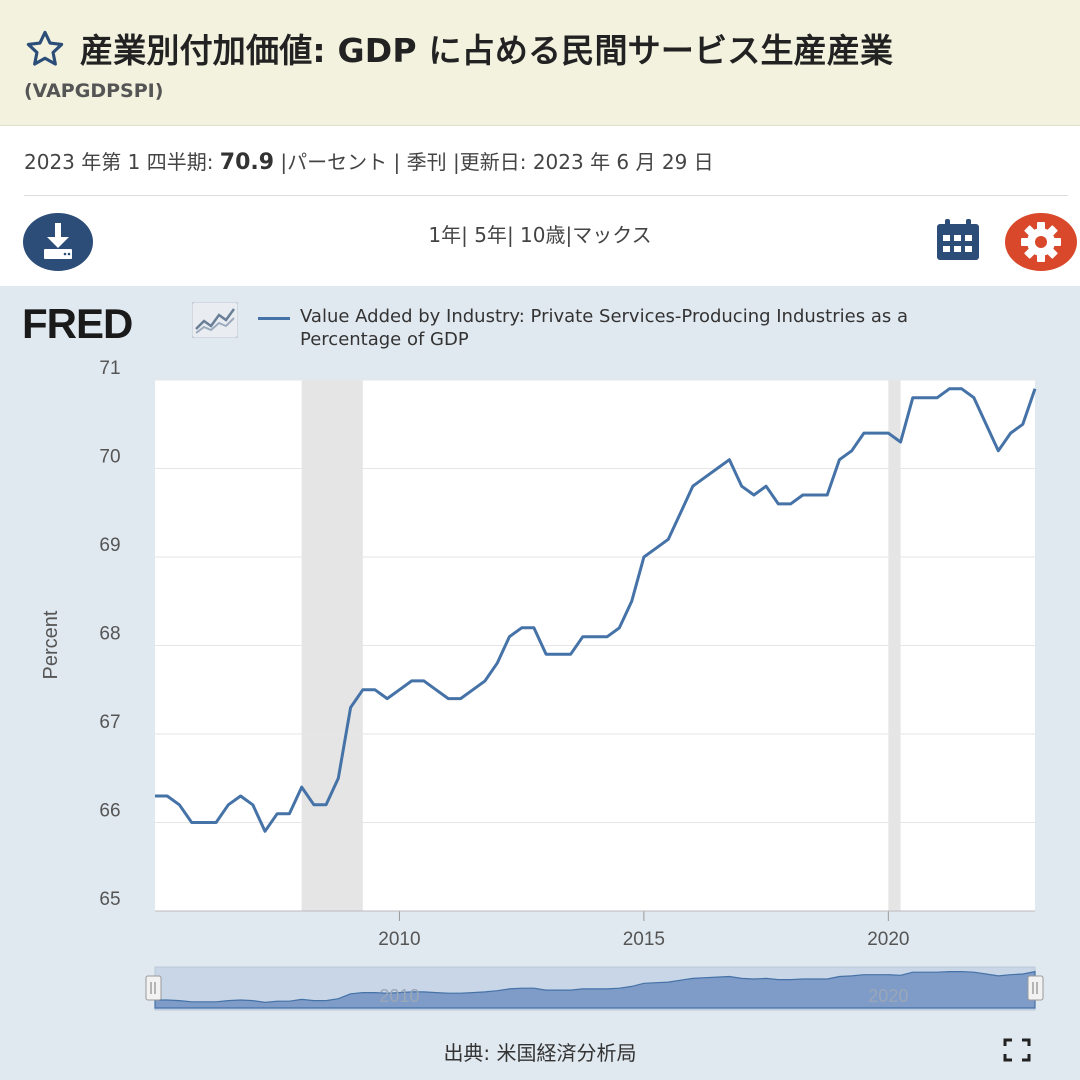  Describe the element at coordinates (109, 368) in the screenshot. I see `y-tick-label: 71` at that location.